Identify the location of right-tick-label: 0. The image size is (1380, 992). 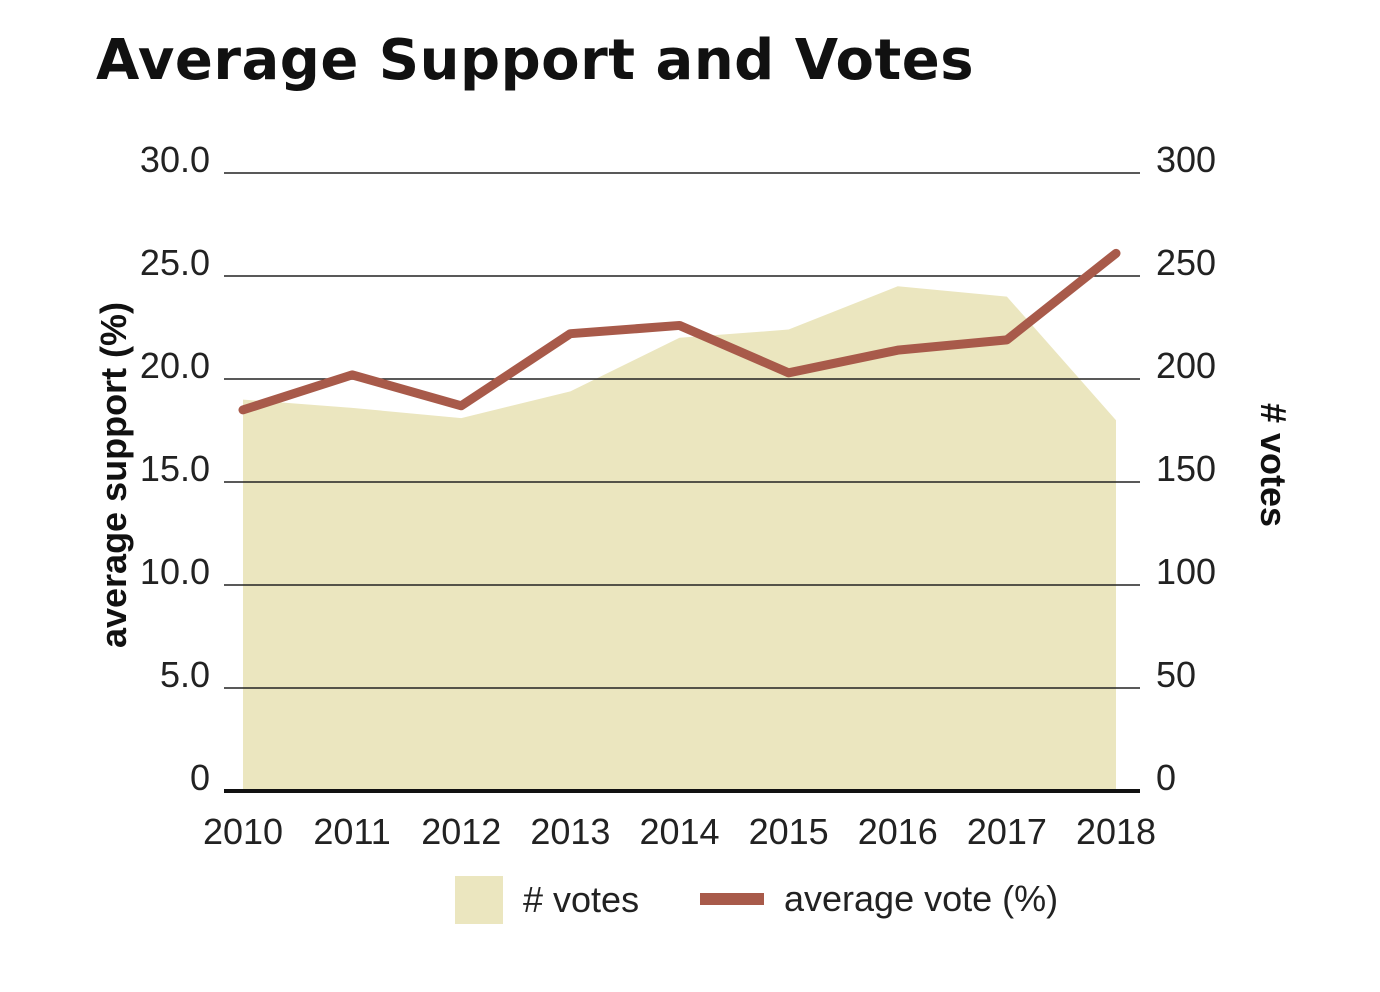
(1166, 777).